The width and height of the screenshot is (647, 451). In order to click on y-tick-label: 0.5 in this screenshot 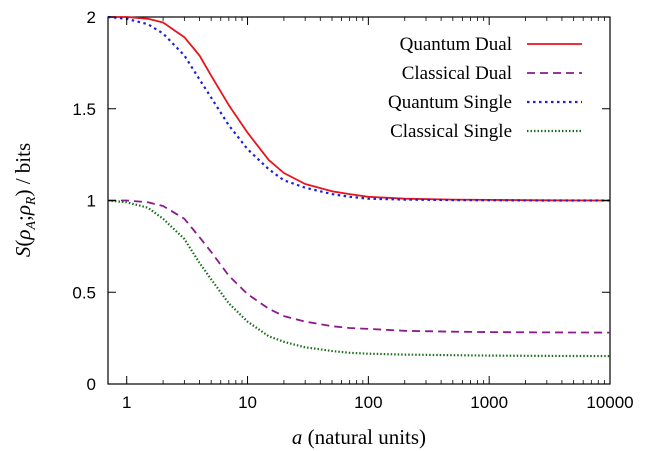, I will do `click(84, 292)`.